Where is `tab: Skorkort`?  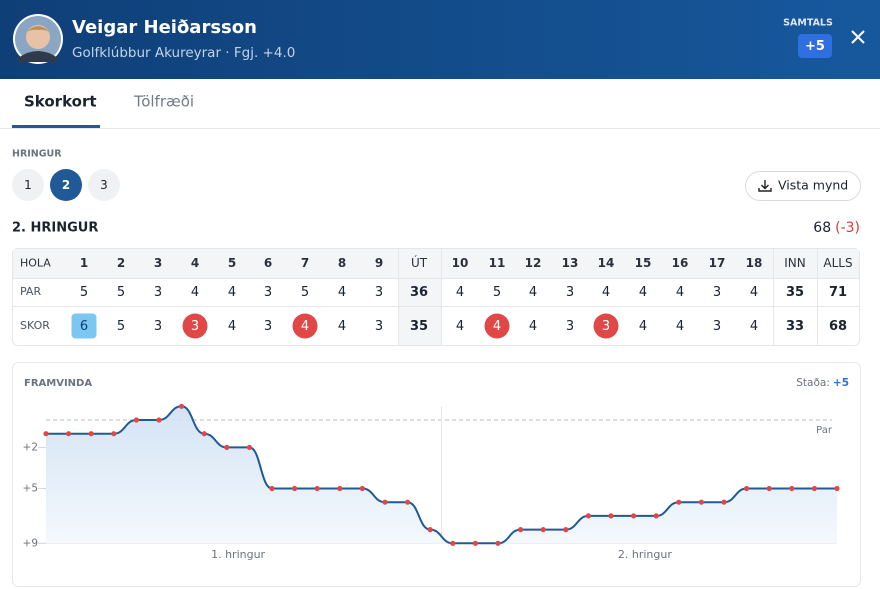
tab: Skorkort is located at coordinates (60, 102).